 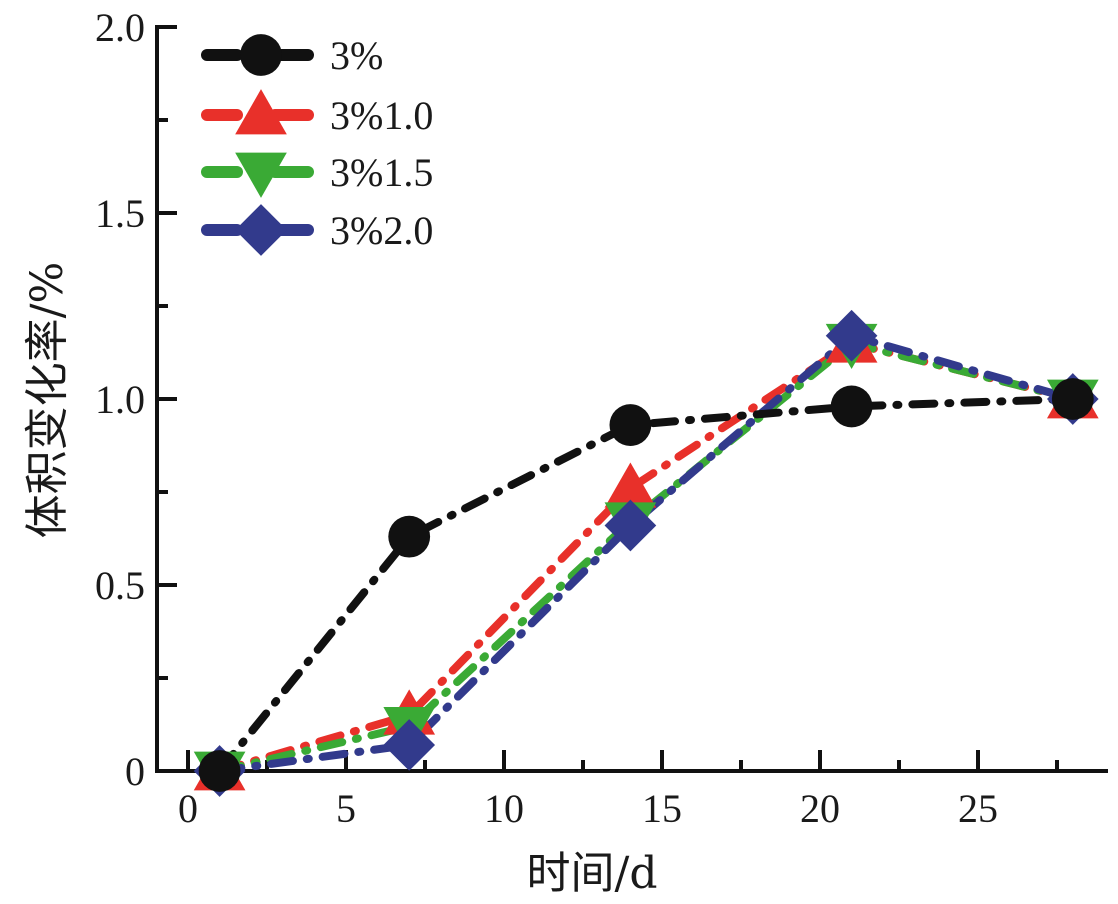 What do you see at coordinates (120, 27) in the screenshot?
I see `y-tick-label: 2.0` at bounding box center [120, 27].